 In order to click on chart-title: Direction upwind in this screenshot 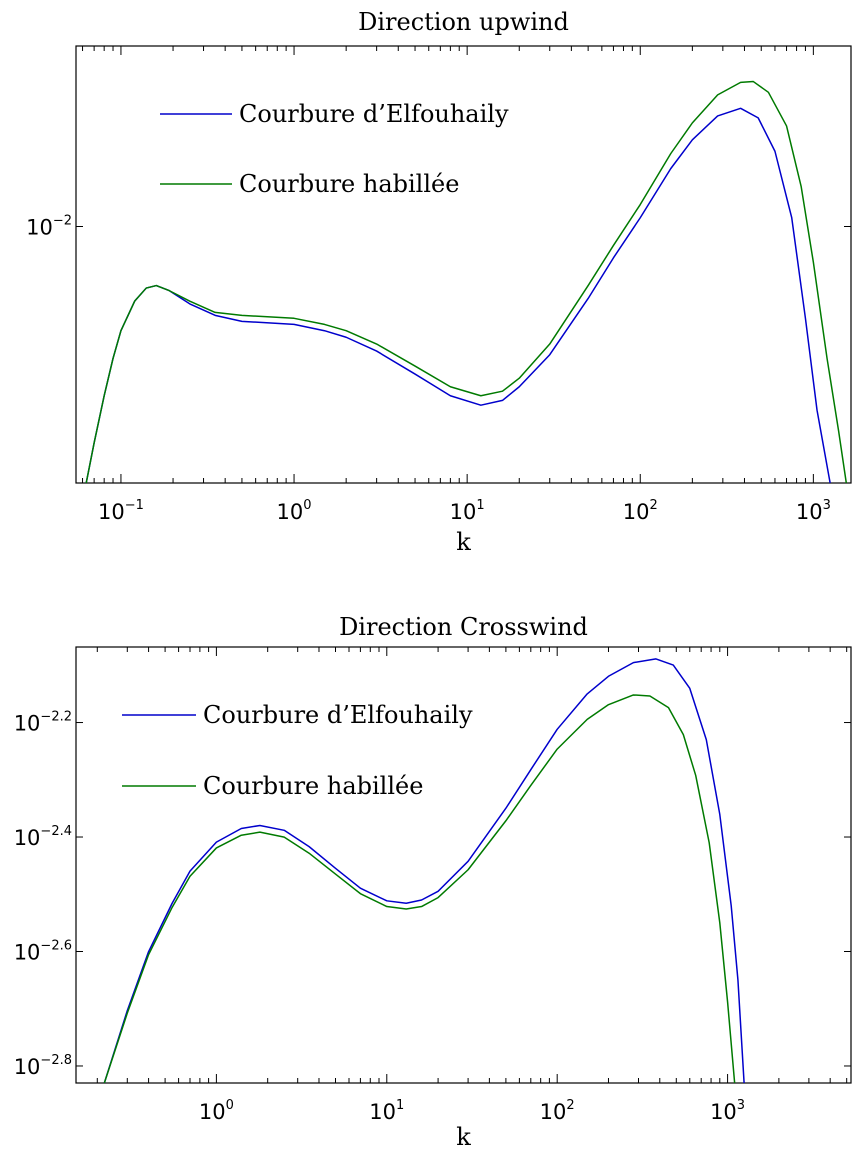, I will do `click(463, 22)`.